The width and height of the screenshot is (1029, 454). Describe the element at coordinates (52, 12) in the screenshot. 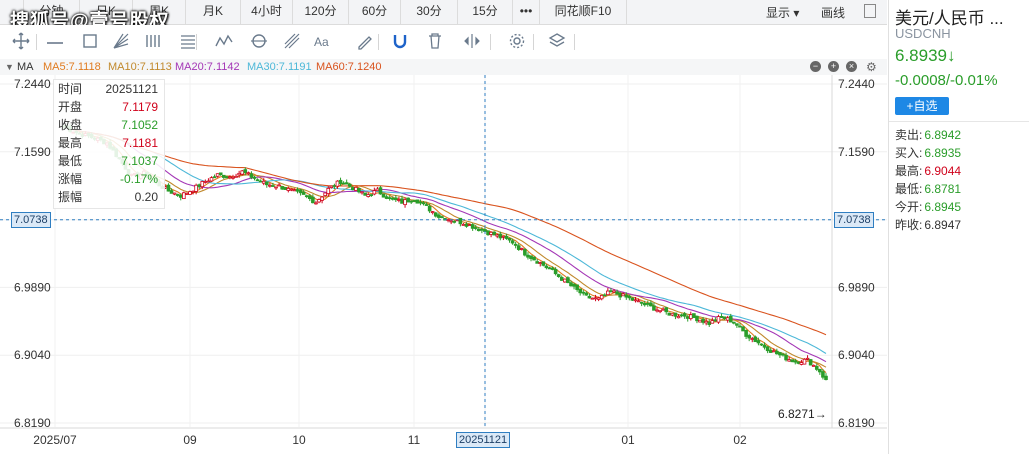

I see `tab-period-1: 分钟` at that location.